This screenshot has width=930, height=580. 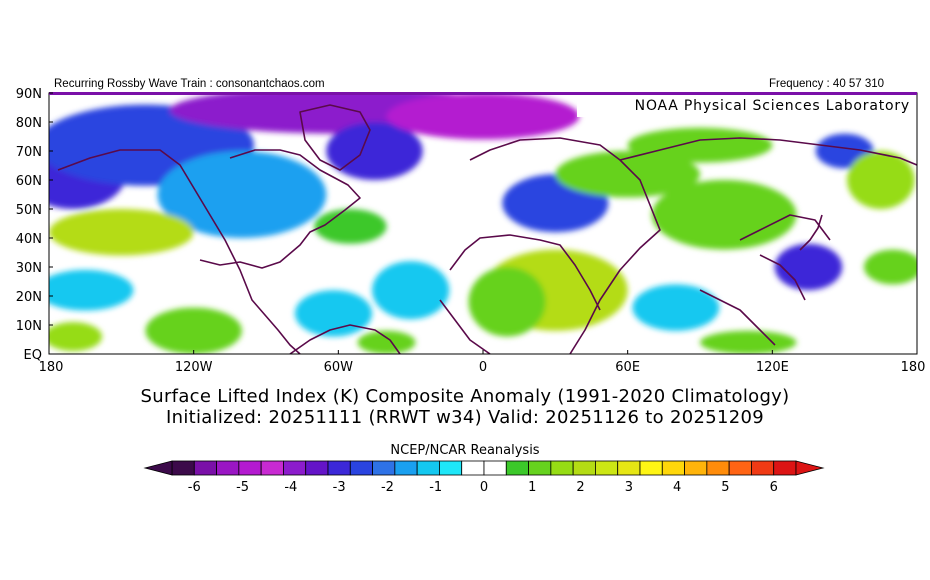 I want to click on coast-greenland, so click(x=335, y=137).